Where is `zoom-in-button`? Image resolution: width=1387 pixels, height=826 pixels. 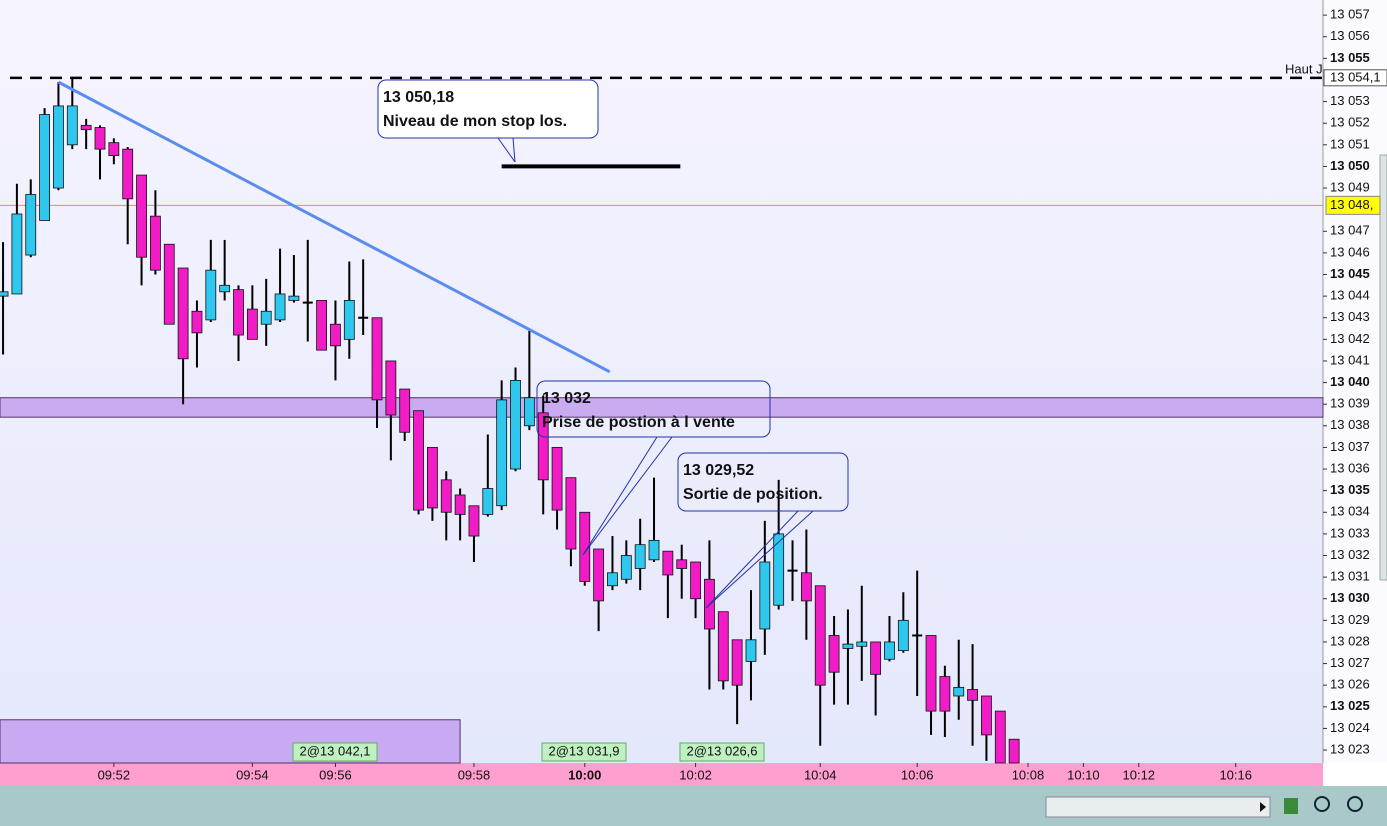 zoom-in-button is located at coordinates (1322, 804).